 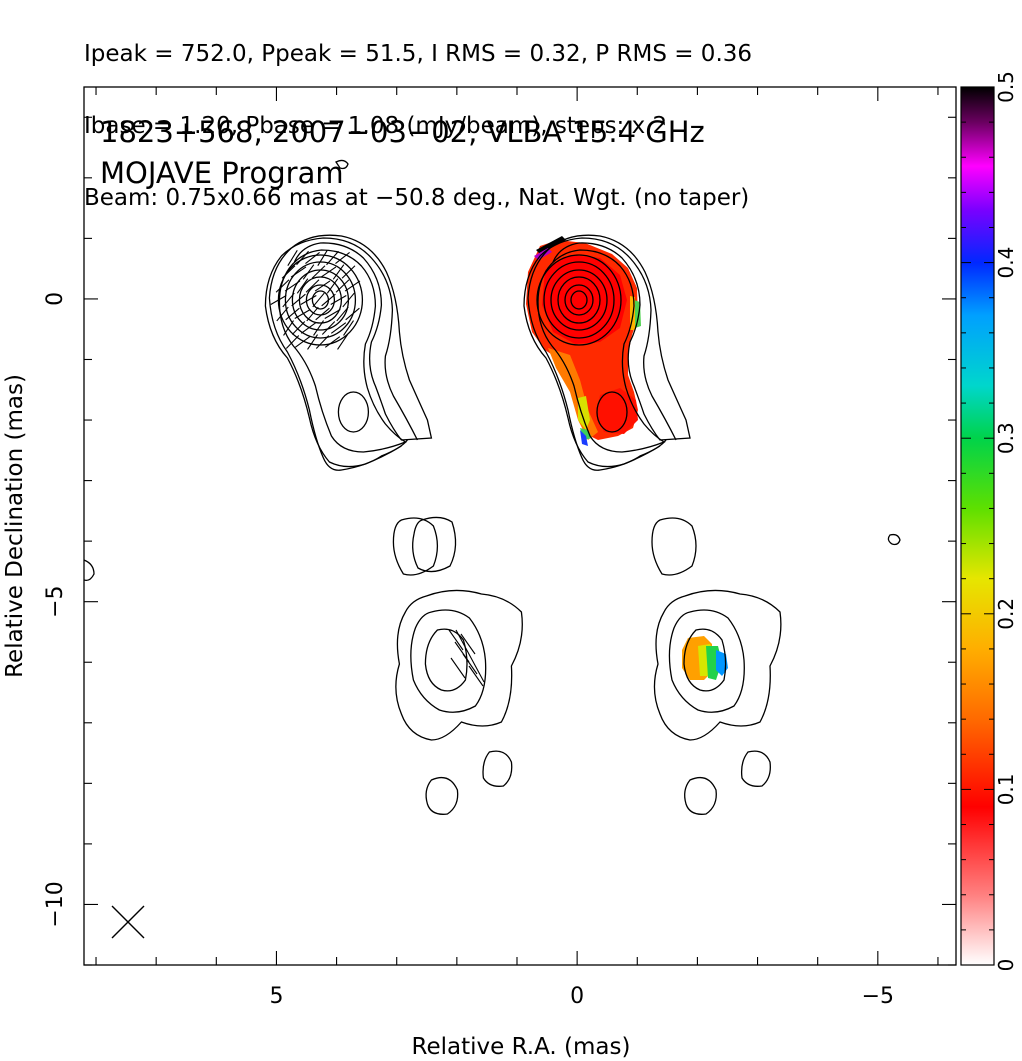 I want to click on pol-core-black-edge, so click(x=551, y=245).